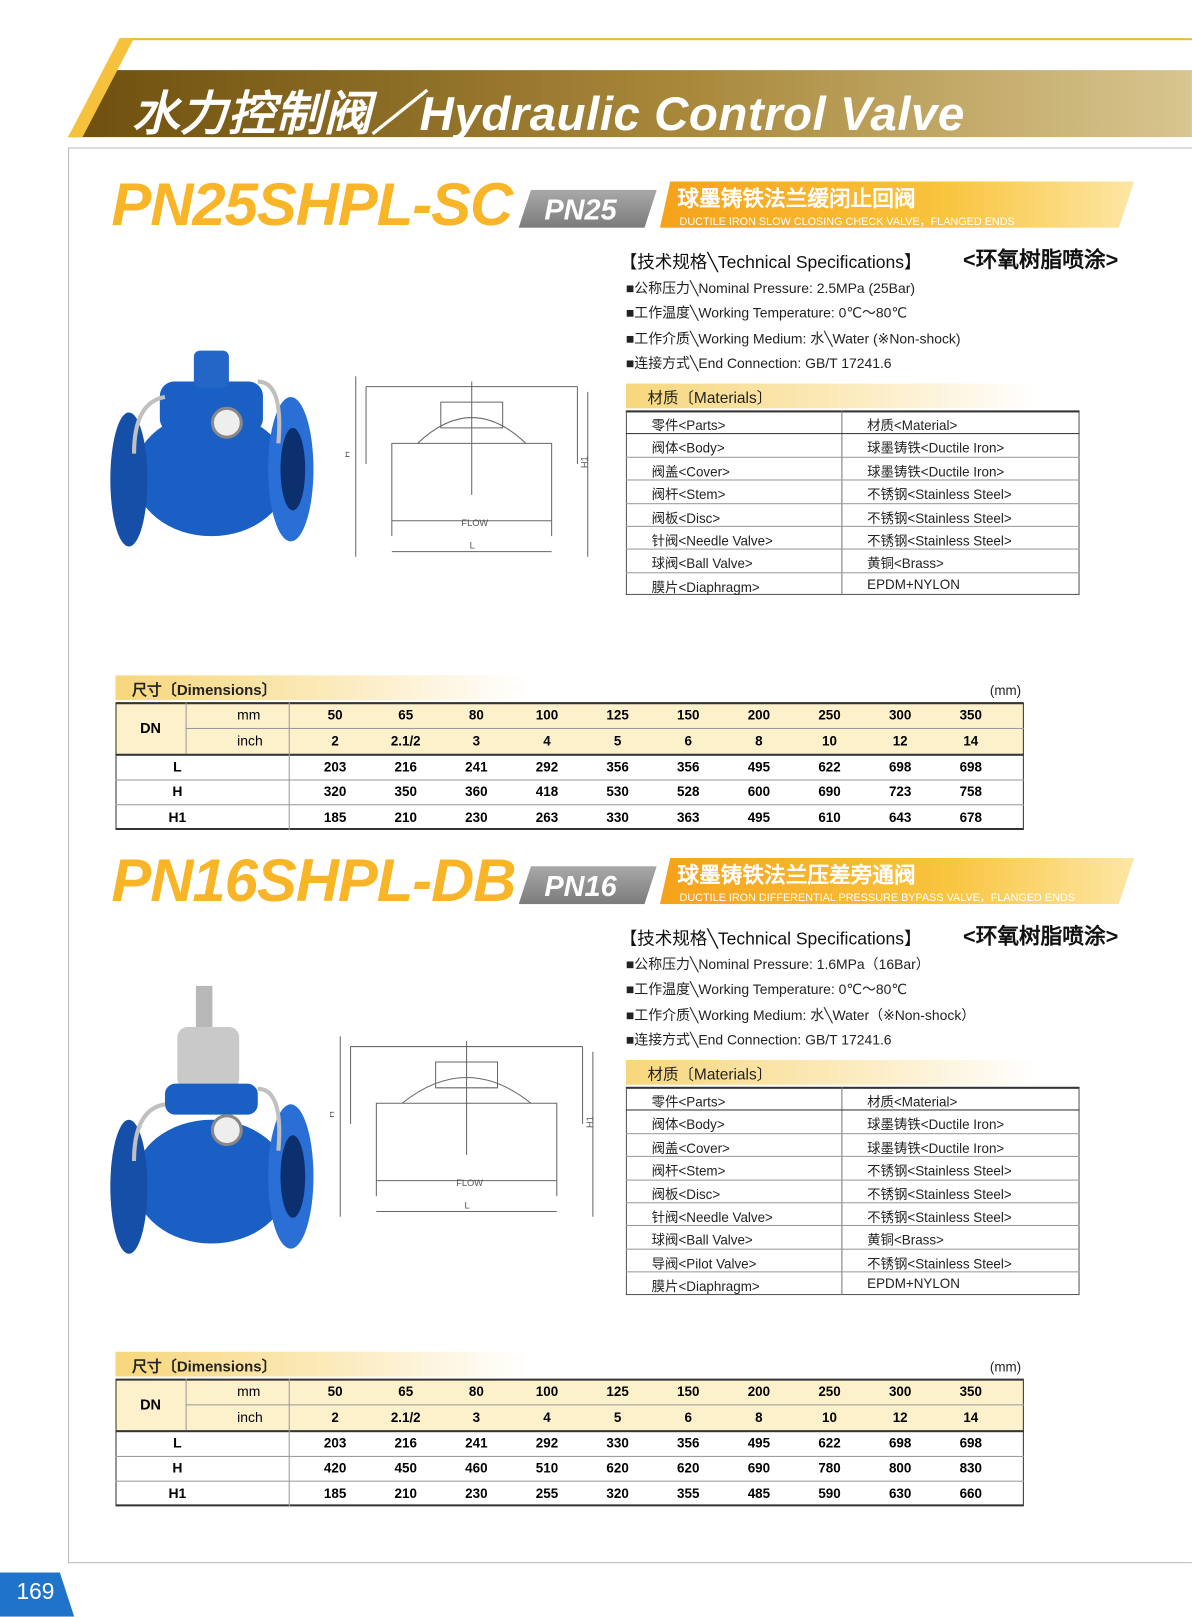 The width and height of the screenshot is (1192, 1617). I want to click on dn-mm: 300, so click(900, 715).